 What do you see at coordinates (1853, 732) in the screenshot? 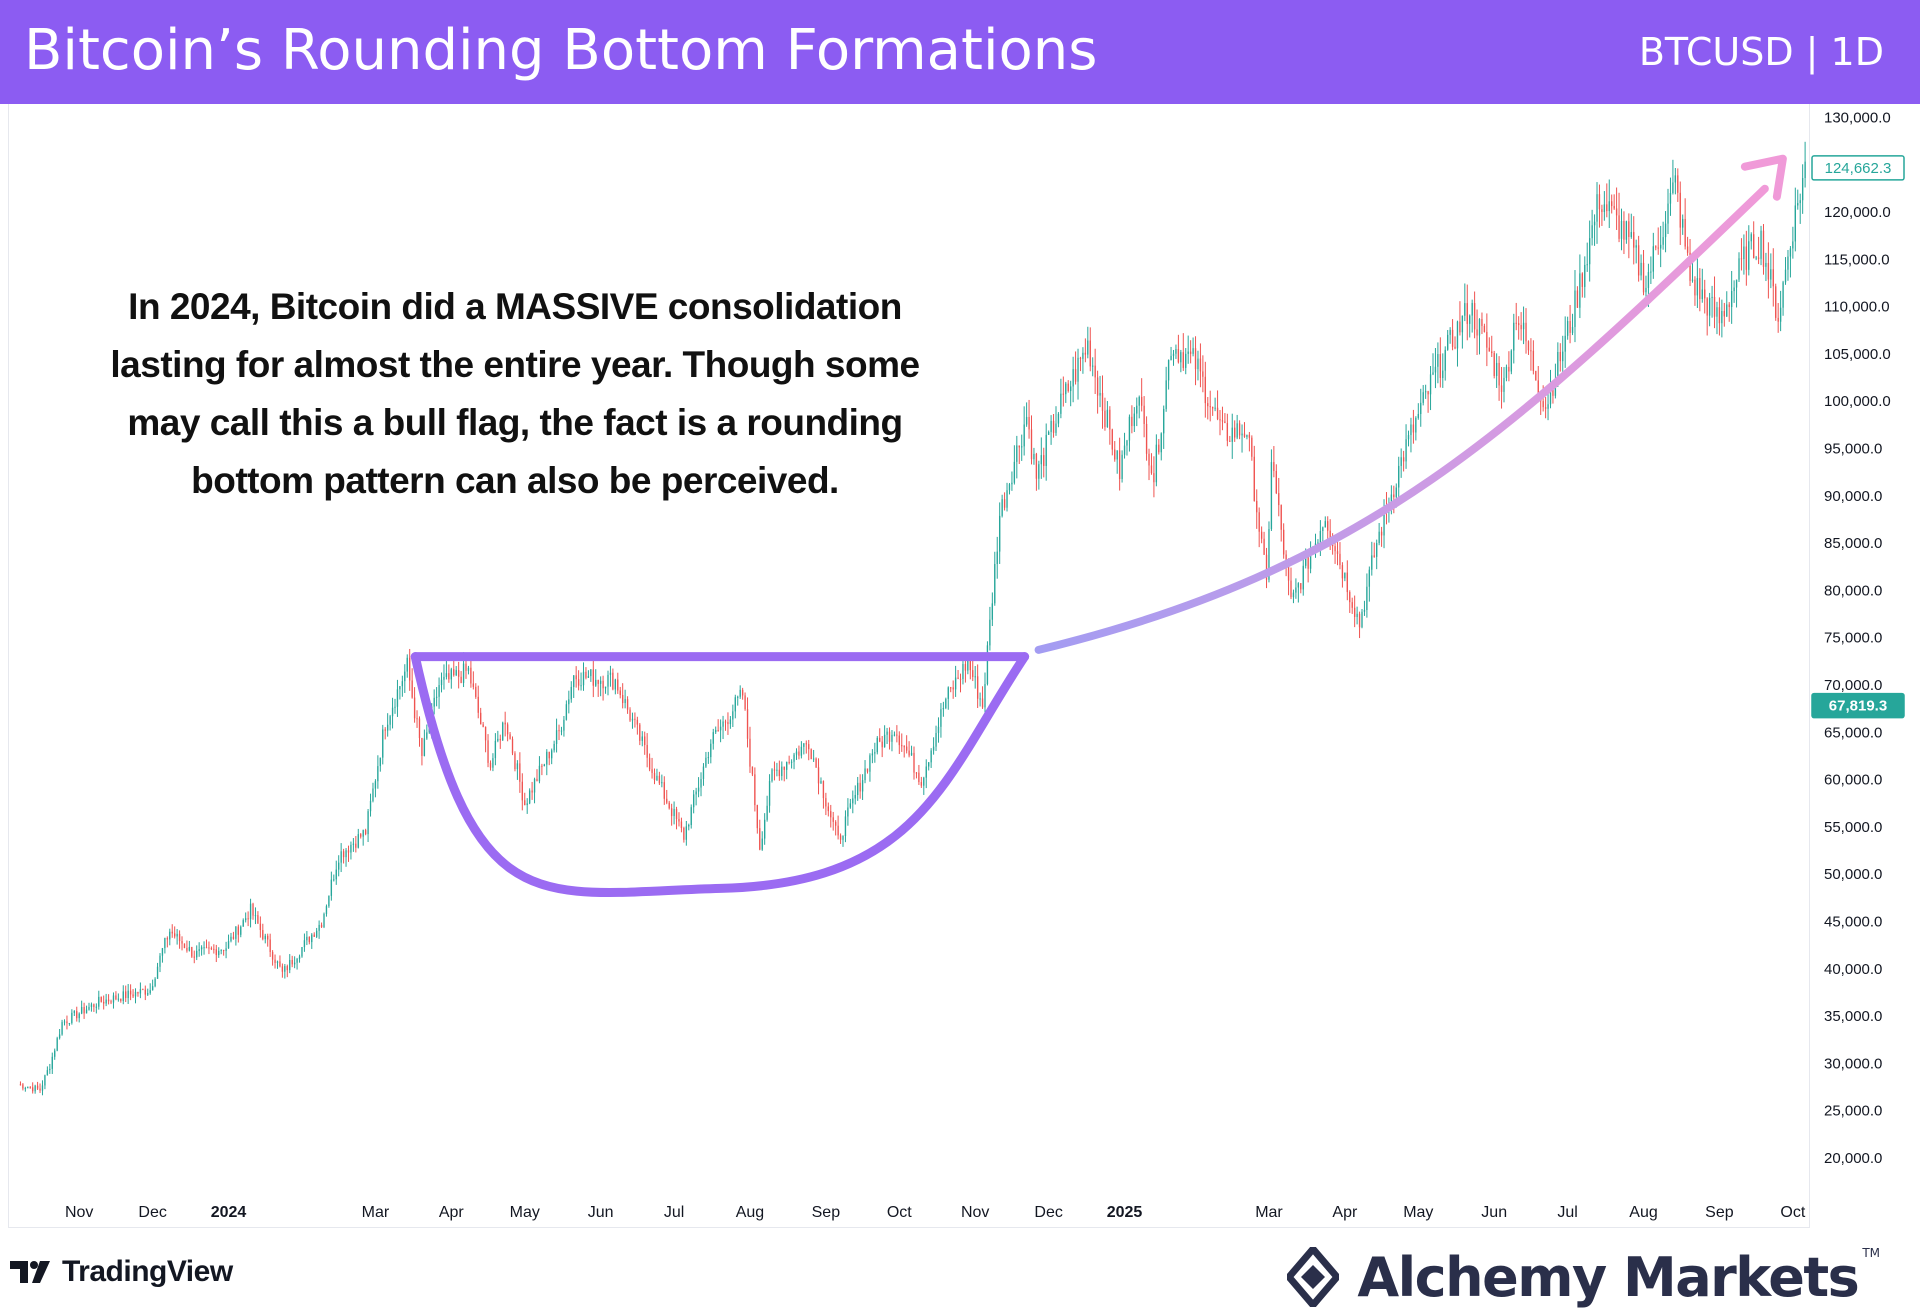
I see `y-tick-label: 65,000.0` at bounding box center [1853, 732].